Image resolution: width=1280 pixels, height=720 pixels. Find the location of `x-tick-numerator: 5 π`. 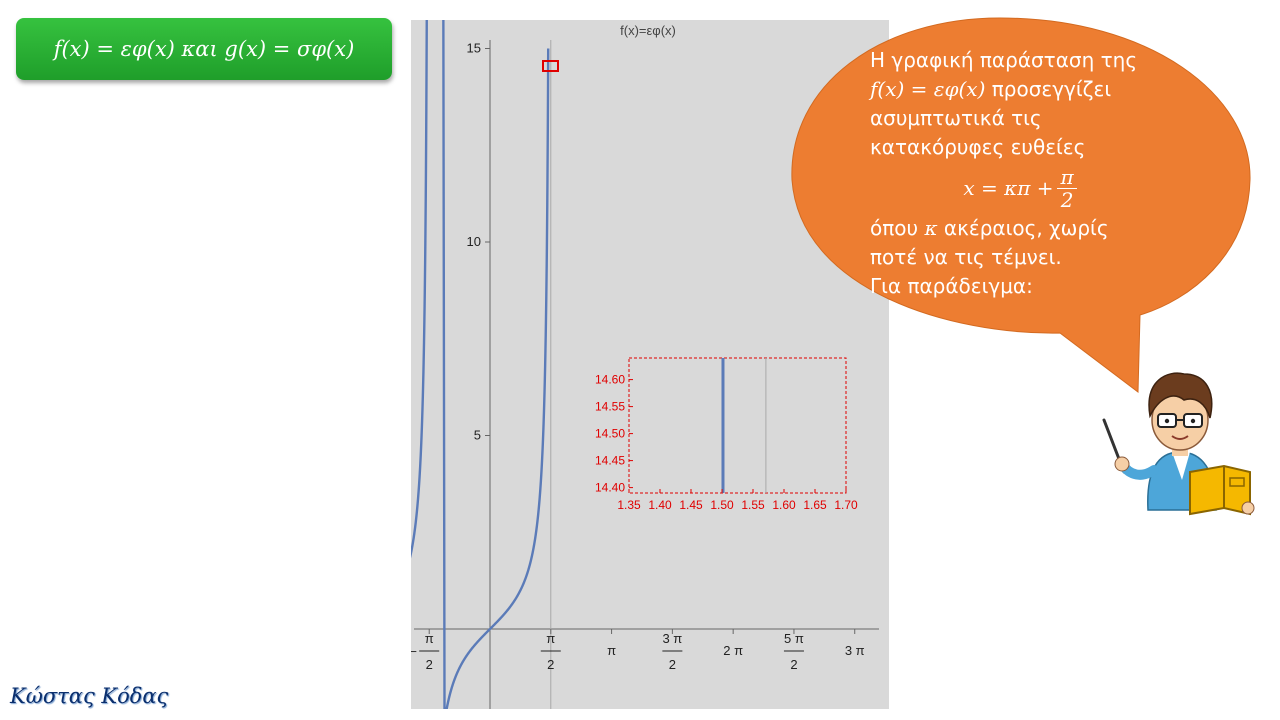

x-tick-numerator: 5 π is located at coordinates (794, 638).